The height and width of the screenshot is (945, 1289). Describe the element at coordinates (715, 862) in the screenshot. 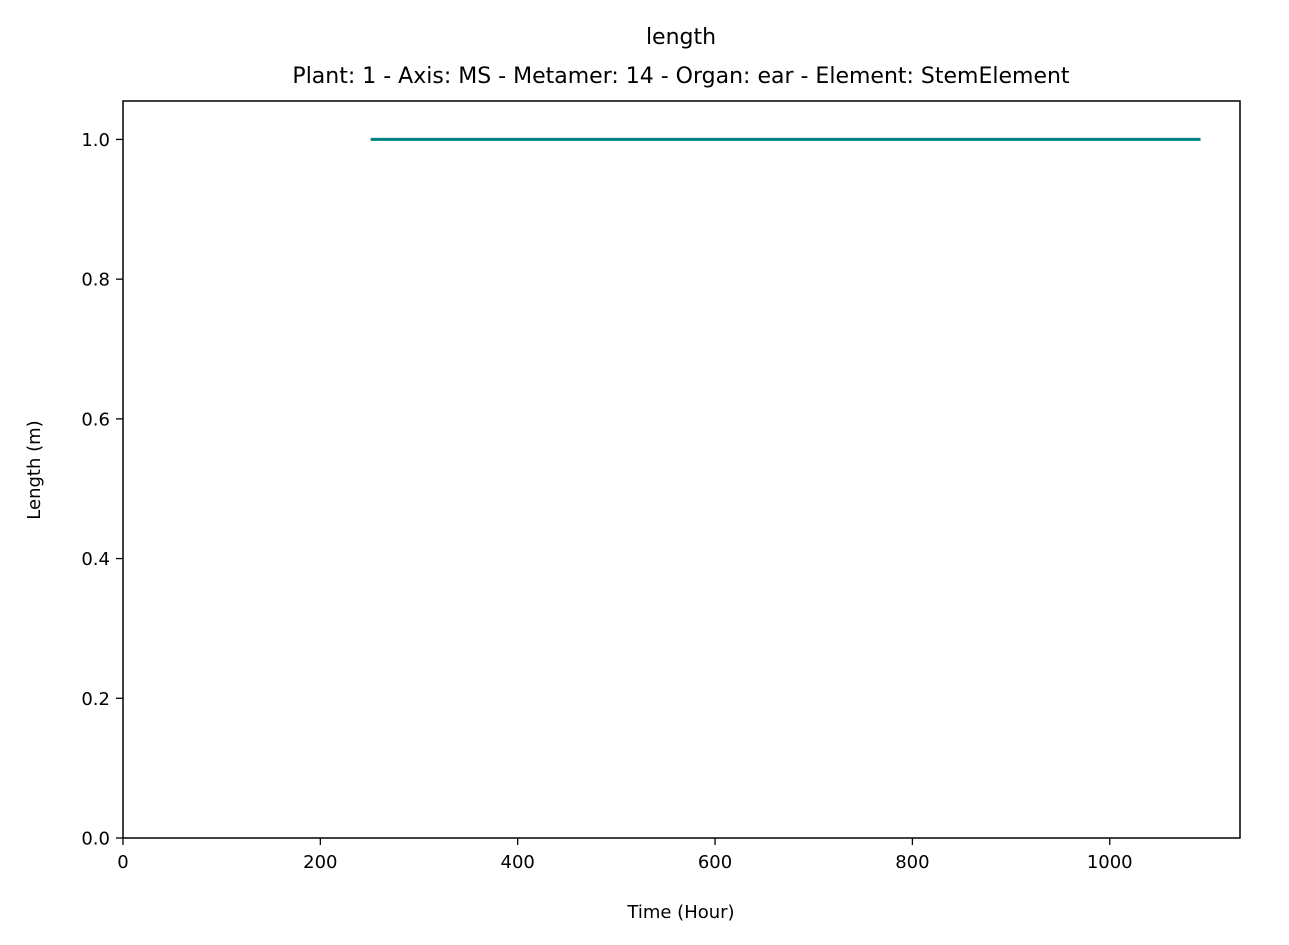

I see `x-tick-label: 600` at that location.